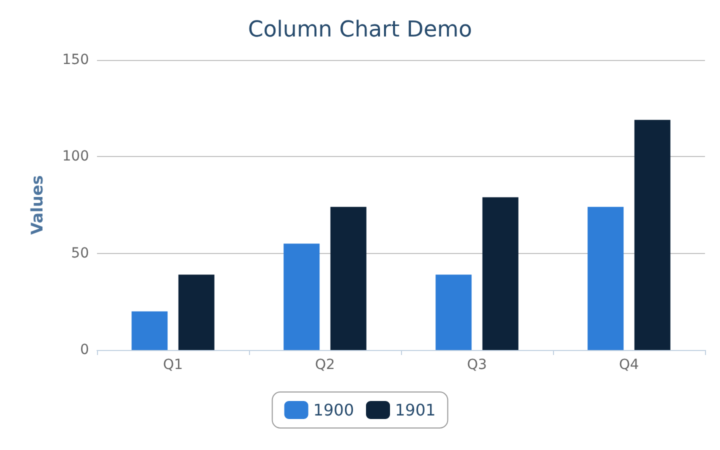 The image size is (720, 450). Describe the element at coordinates (75, 156) in the screenshot. I see `y-tick-label: 100` at that location.